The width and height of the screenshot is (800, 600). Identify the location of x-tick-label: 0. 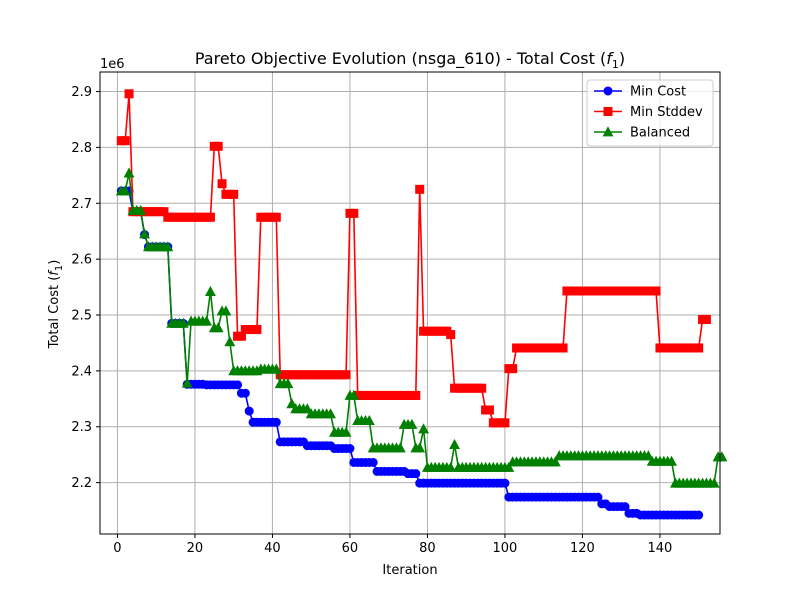
(117, 548).